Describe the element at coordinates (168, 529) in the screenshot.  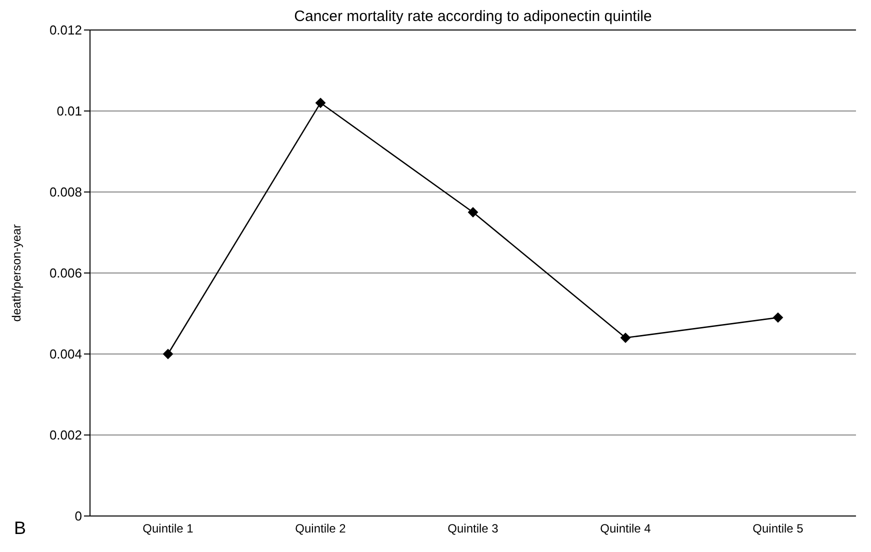
I see `x-tick-label: Quintile 1` at that location.